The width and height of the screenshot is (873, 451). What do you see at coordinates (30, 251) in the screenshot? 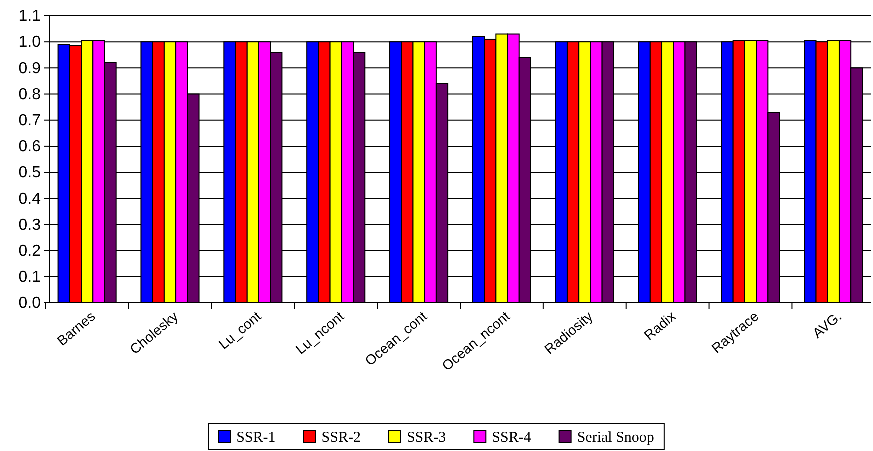
I see `y-tick-label: 0.2` at bounding box center [30, 251].